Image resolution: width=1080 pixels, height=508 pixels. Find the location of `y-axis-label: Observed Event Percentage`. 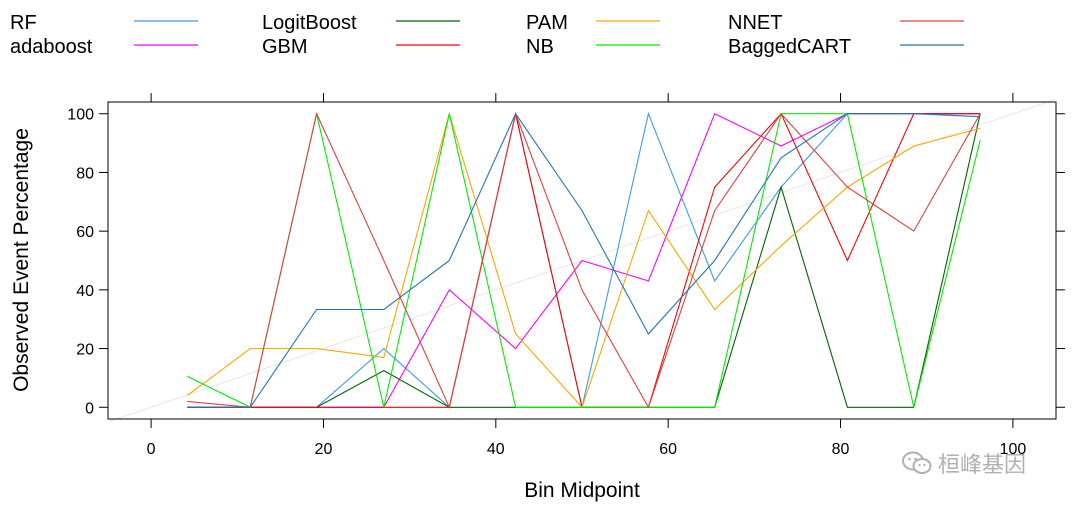

y-axis-label: Observed Event Percentage is located at coordinates (21, 260).